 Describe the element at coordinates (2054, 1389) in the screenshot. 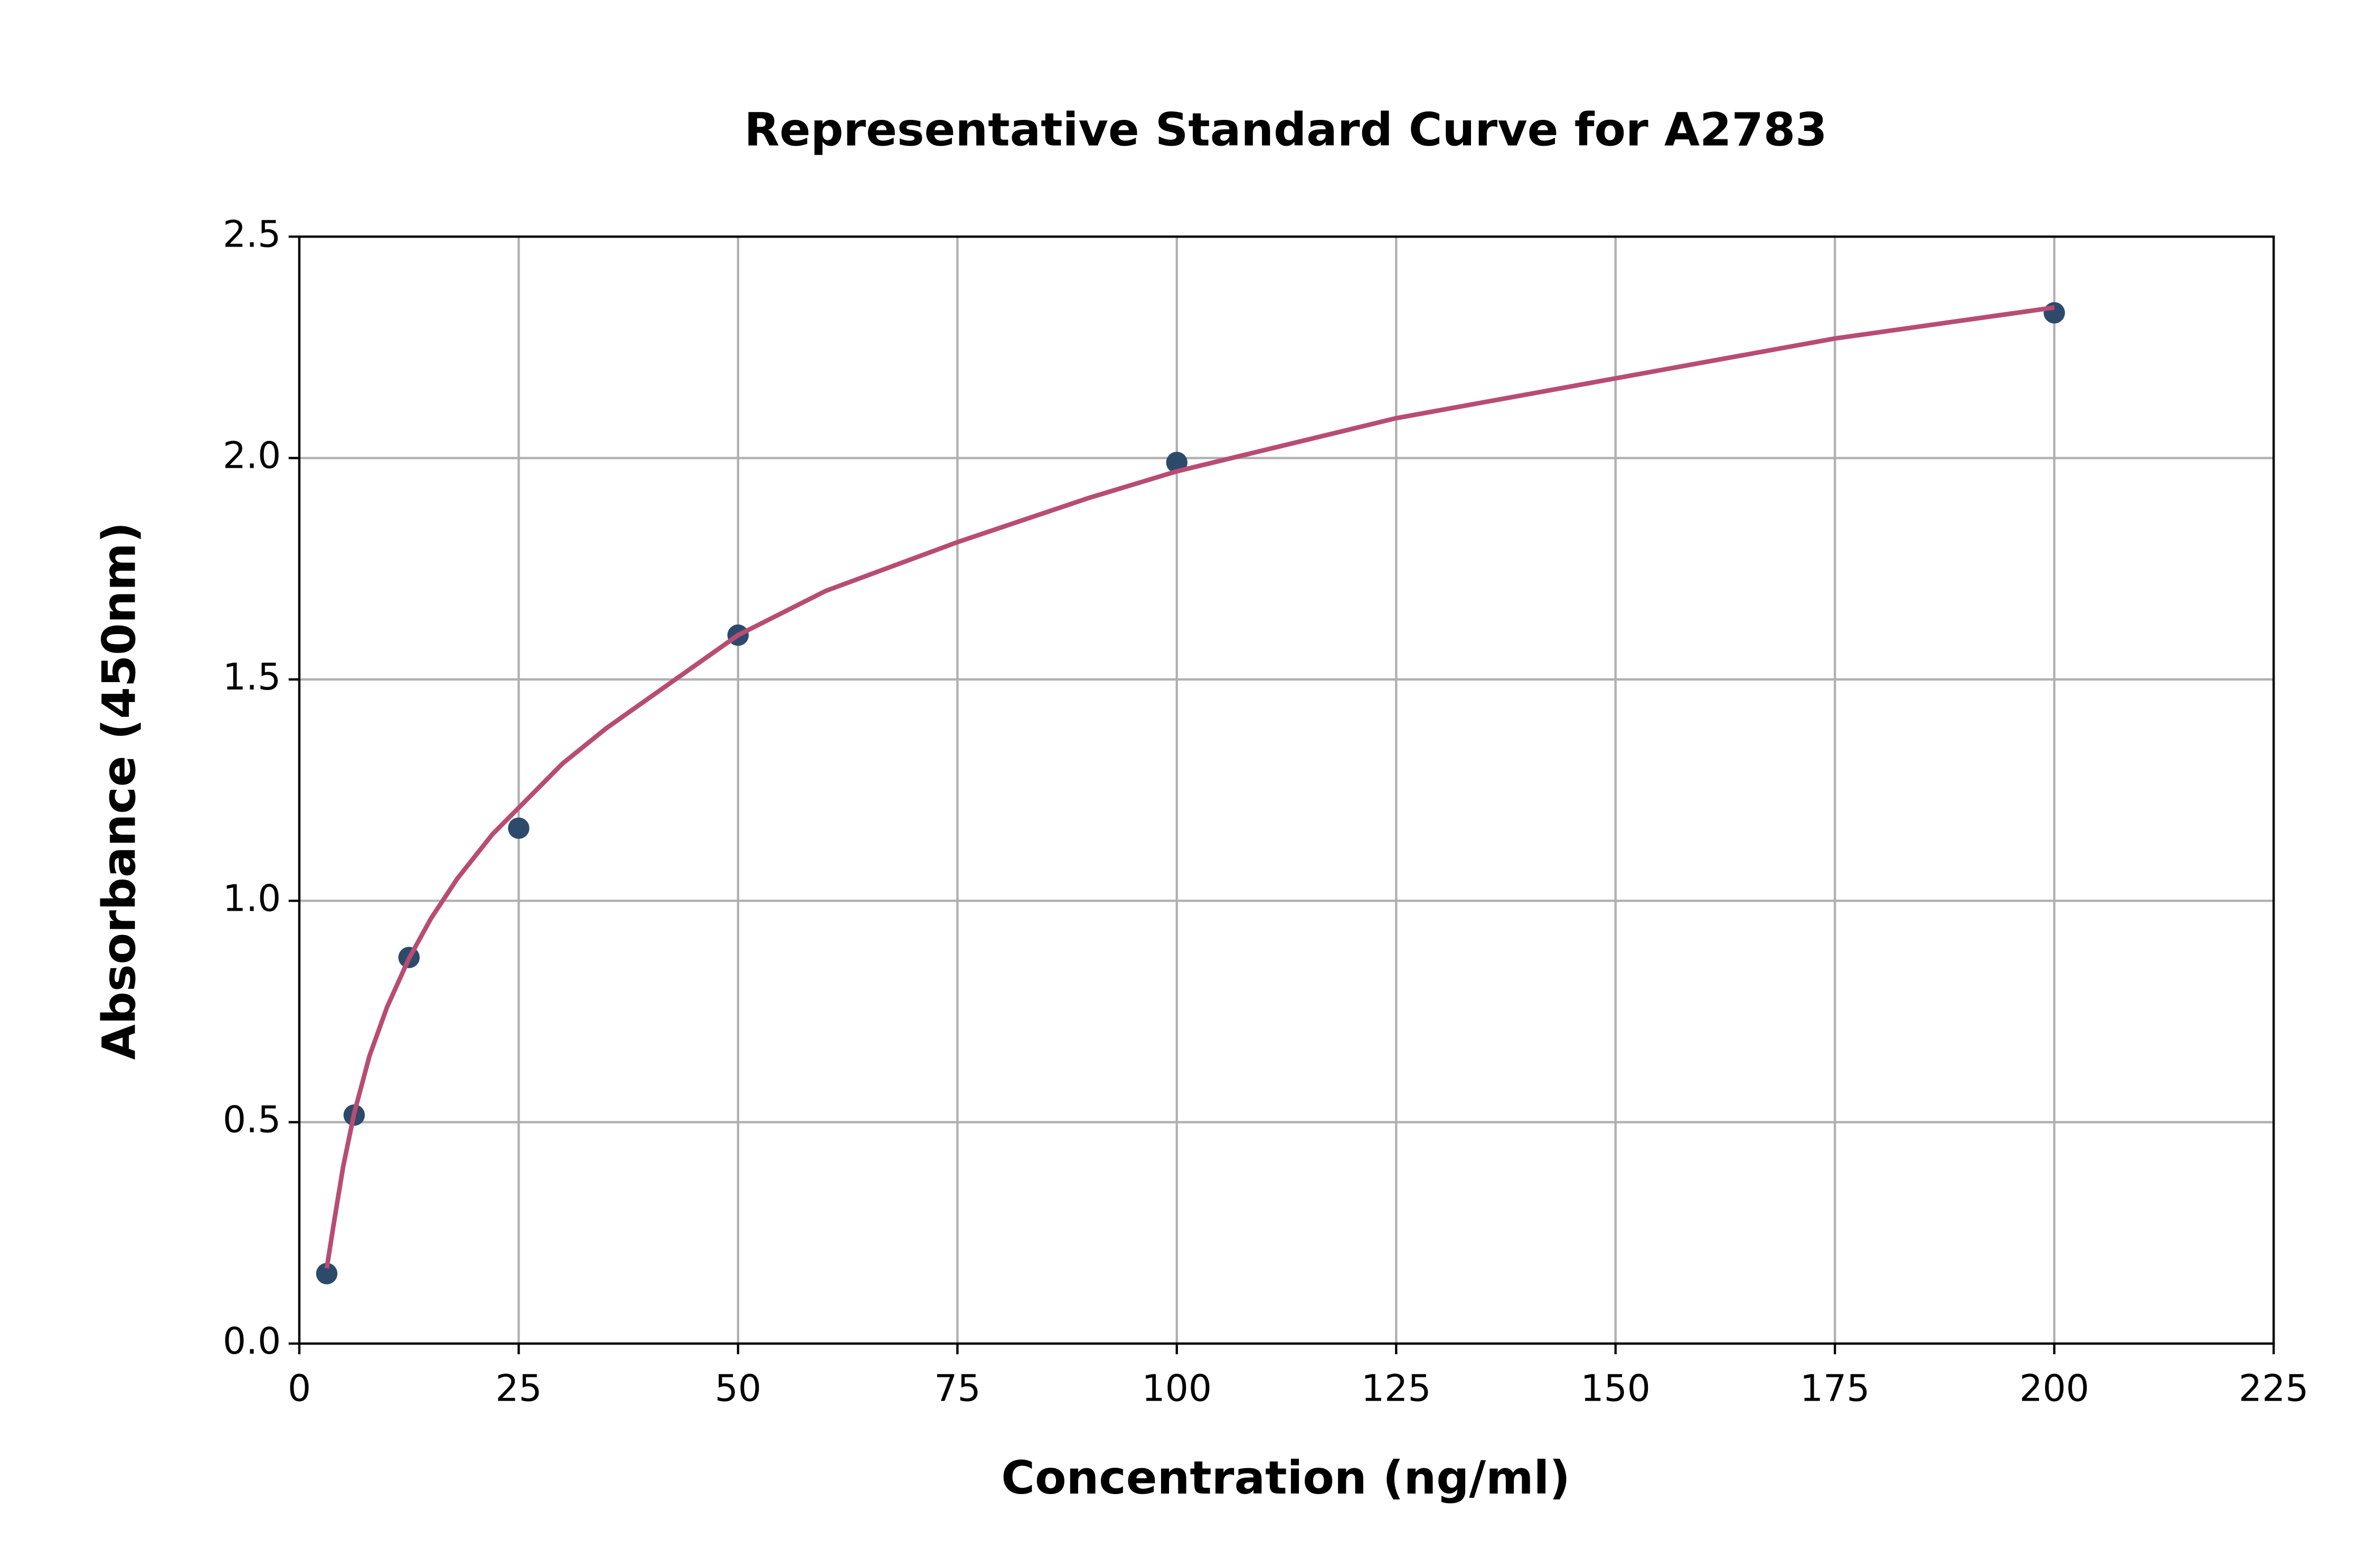

I see `x-tick-label: 200` at that location.